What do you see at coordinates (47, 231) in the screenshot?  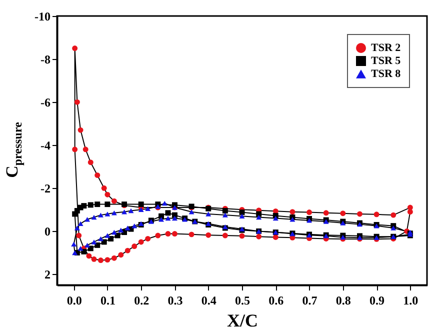 I see `y-tick-label: 0` at bounding box center [47, 231].